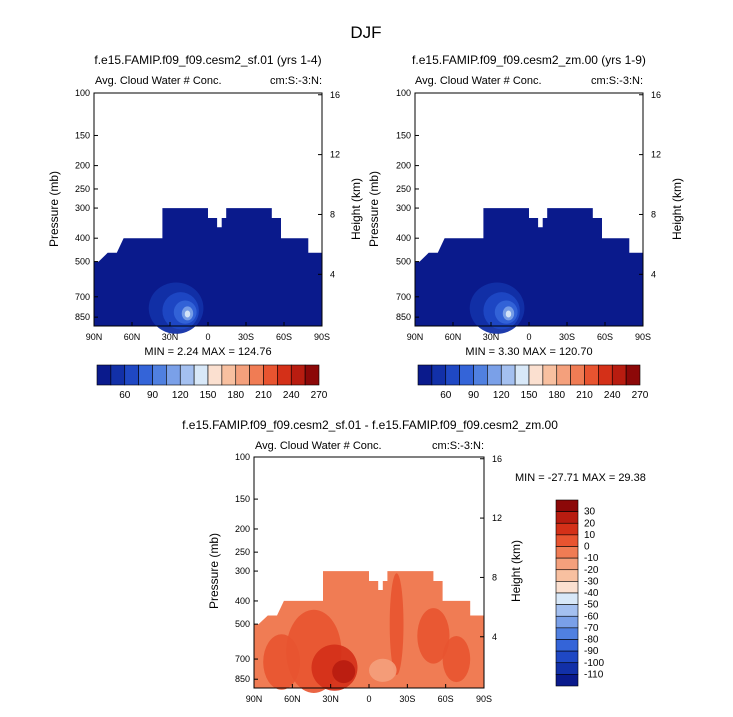 This screenshot has height=717, width=733. Describe the element at coordinates (242, 601) in the screenshot. I see `y-tick-label: 400` at that location.